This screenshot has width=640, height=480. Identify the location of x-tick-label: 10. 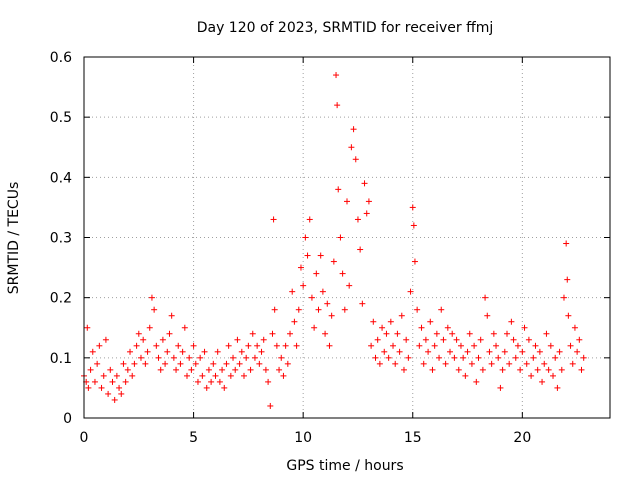
(303, 438).